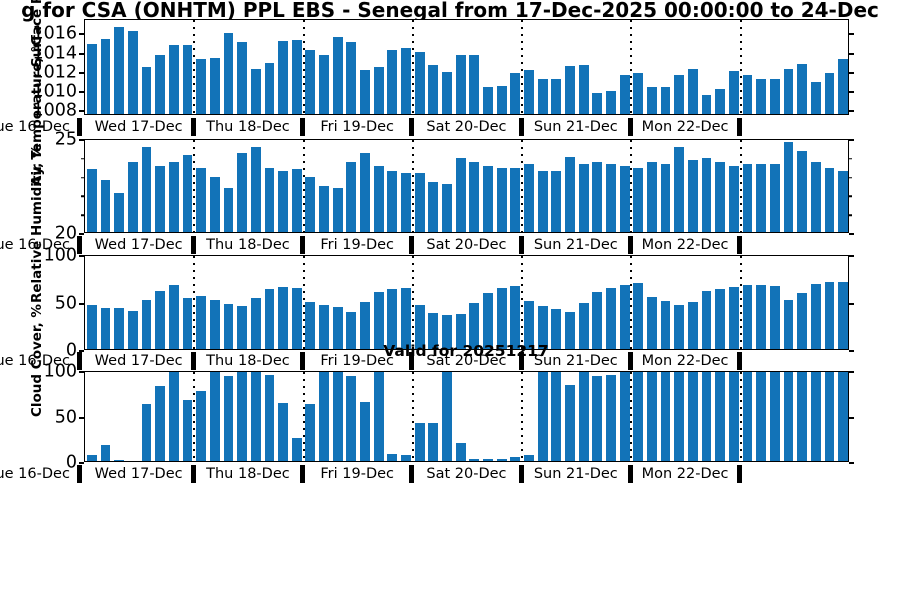 Image resolution: width=900 pixels, height=600 pixels. What do you see at coordinates (466, 351) in the screenshot?
I see `valid-for-annotation: Valid for 20251217` at bounding box center [466, 351].